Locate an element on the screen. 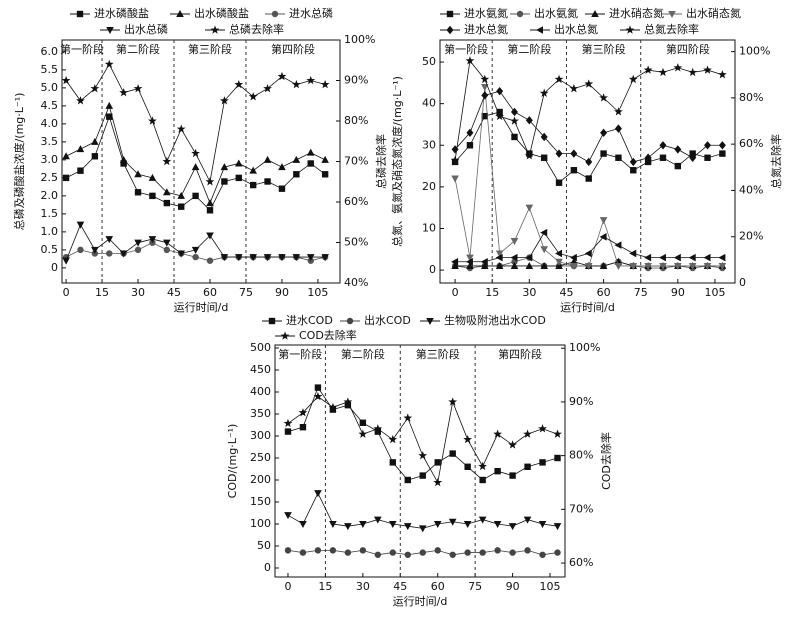  x-axis-label: 运行时间/d is located at coordinates (201, 307).